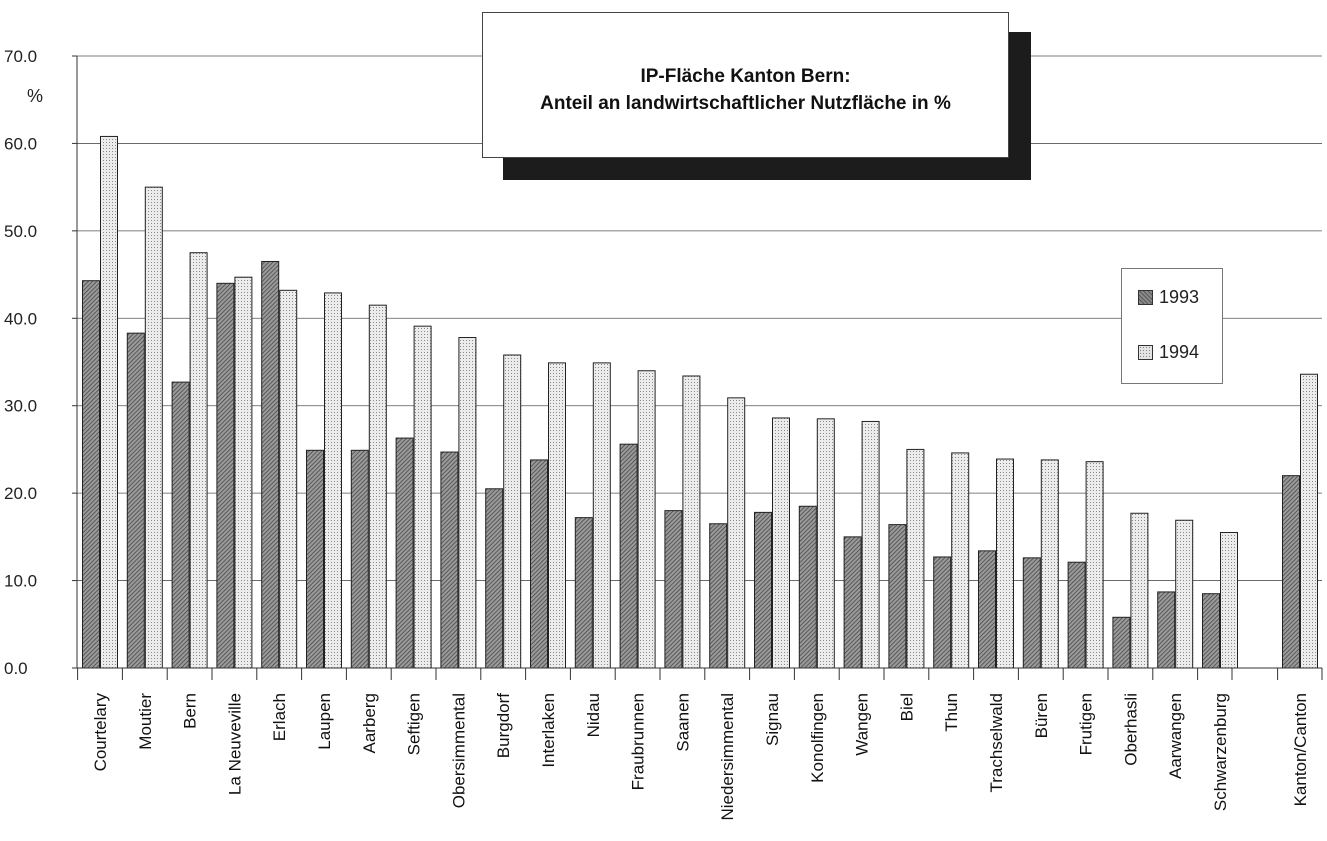 The height and width of the screenshot is (841, 1327). I want to click on legend: 1993 1994, so click(1172, 326).